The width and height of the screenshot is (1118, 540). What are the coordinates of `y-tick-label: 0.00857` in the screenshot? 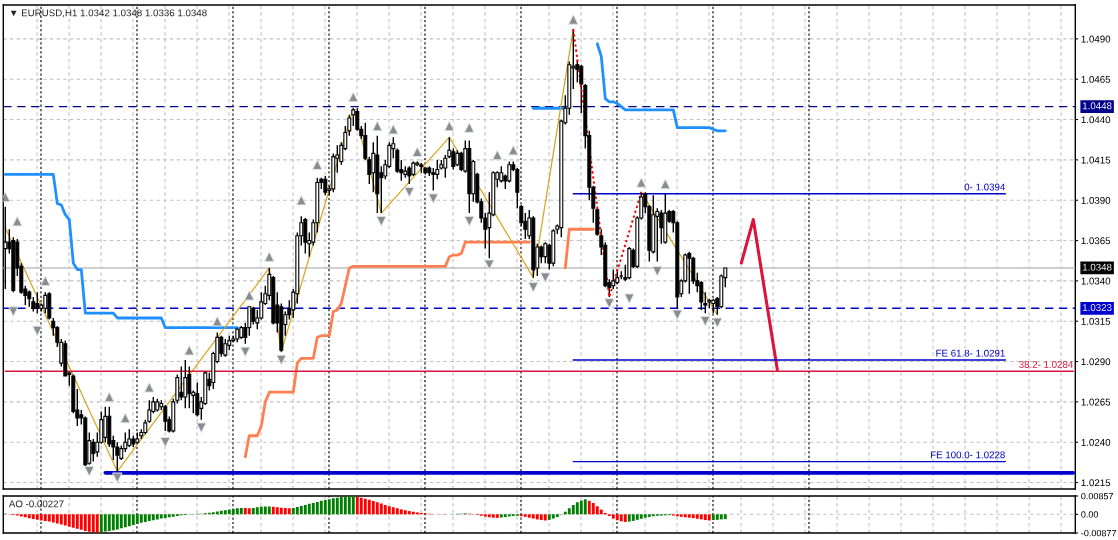 It's located at (1097, 496).